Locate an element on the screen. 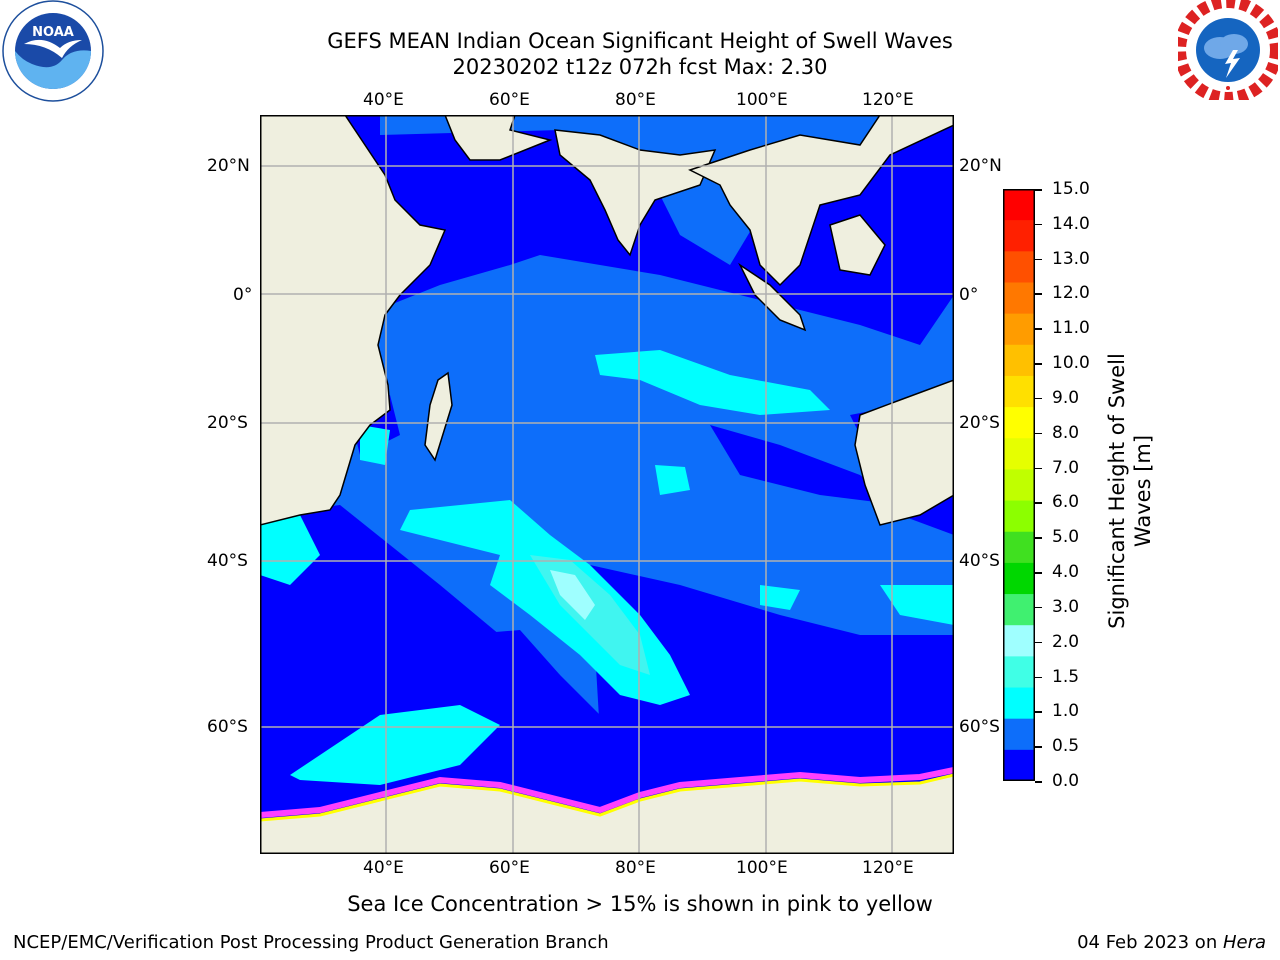 Image resolution: width=1280 pixels, height=960 pixels. colorbar-tick-label: 1.5 is located at coordinates (1066, 676).